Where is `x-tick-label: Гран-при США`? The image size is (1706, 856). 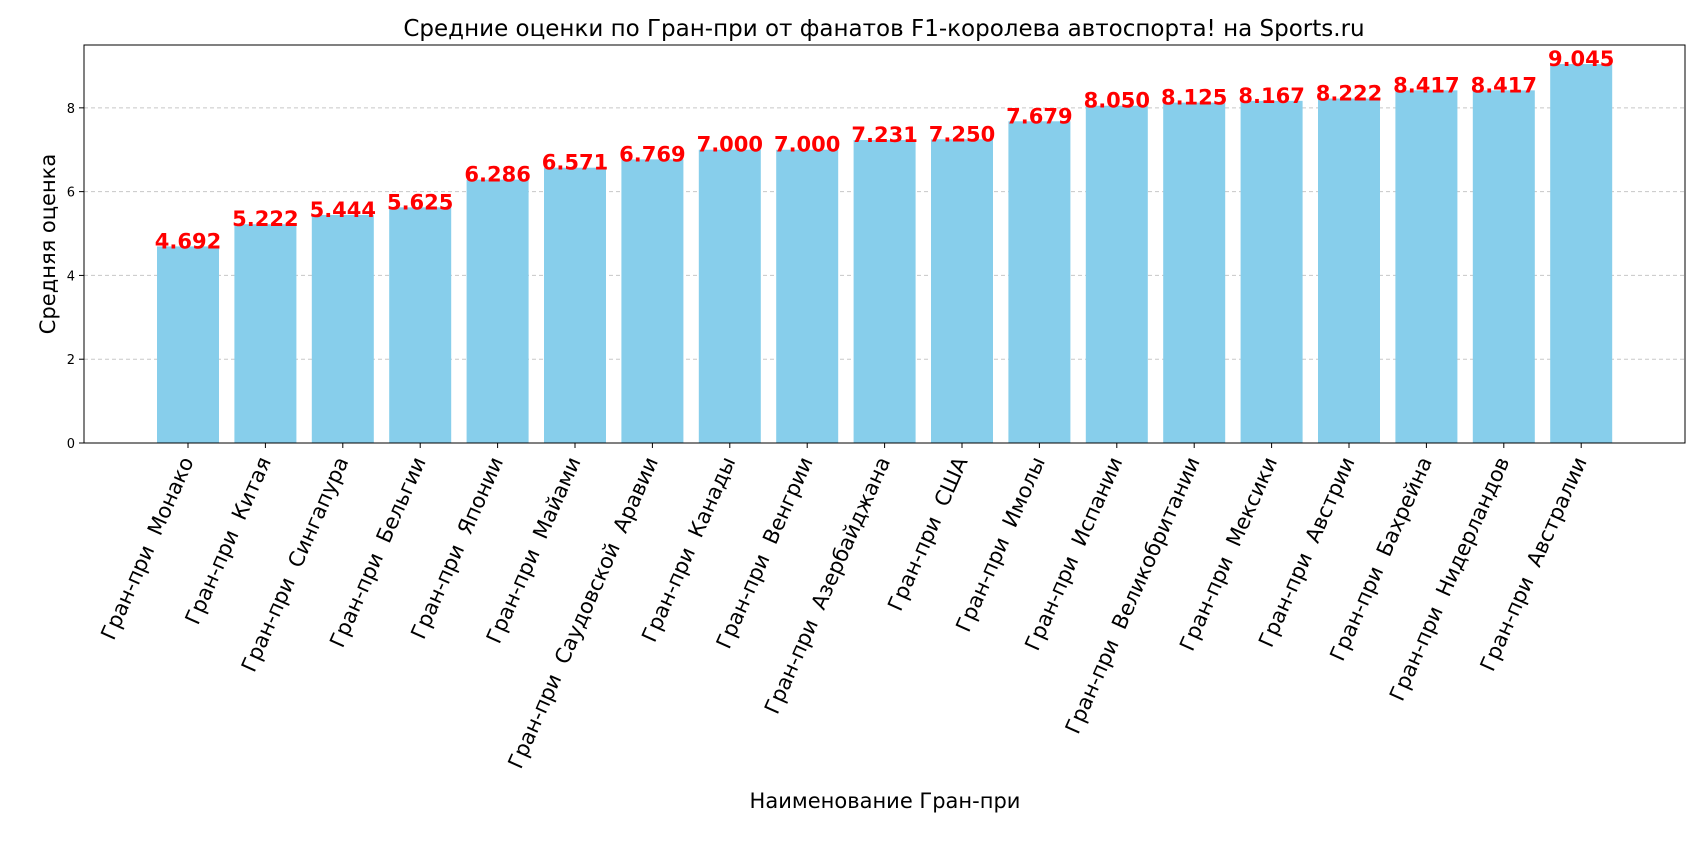
x-tick-label: Гран-при США is located at coordinates (928, 534).